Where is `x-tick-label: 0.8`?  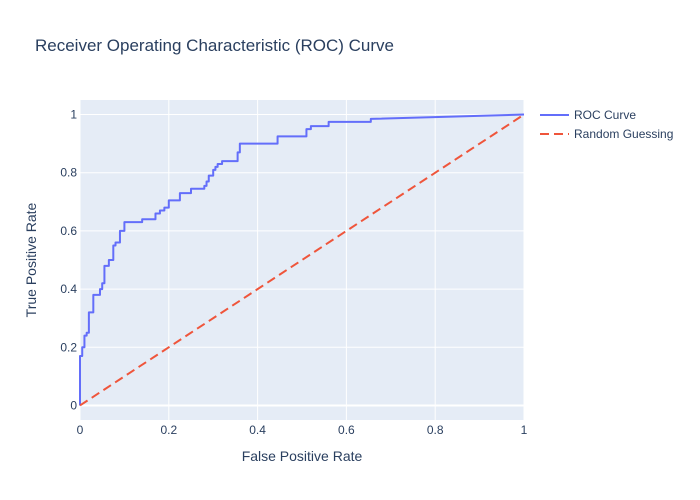 x-tick-label: 0.8 is located at coordinates (435, 430).